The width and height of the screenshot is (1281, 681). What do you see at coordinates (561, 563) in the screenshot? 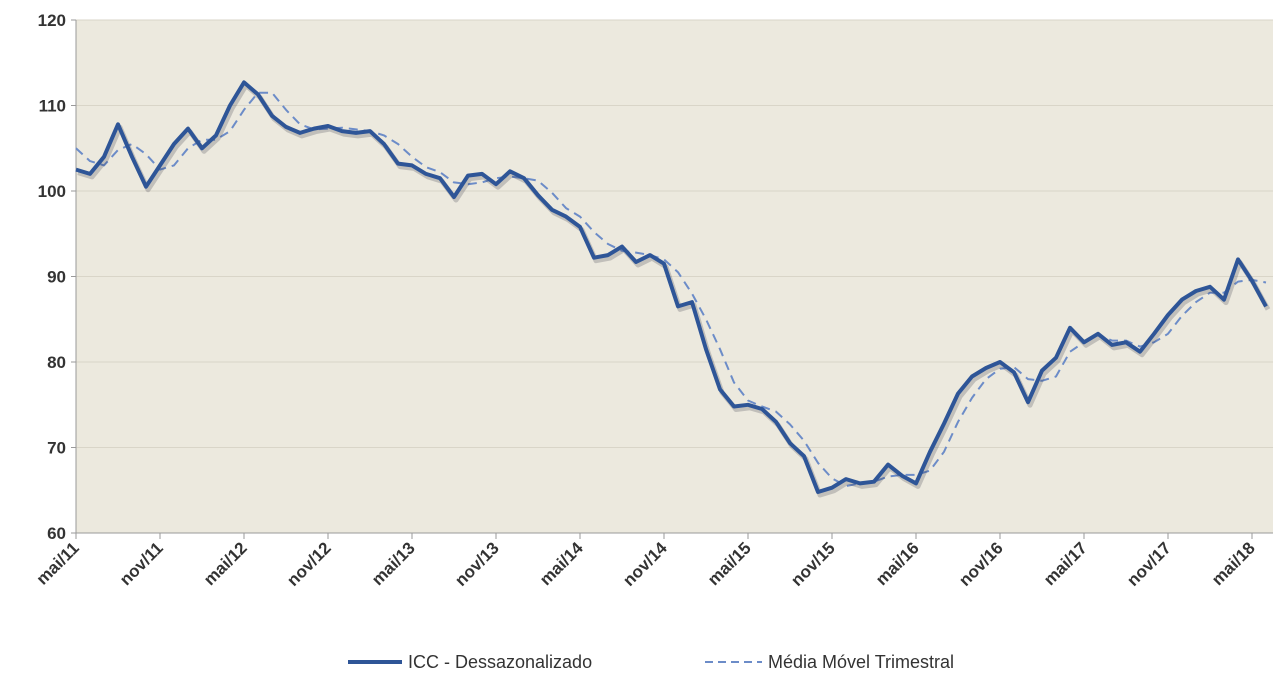
I see `x-tick-label: mai/14` at bounding box center [561, 563].